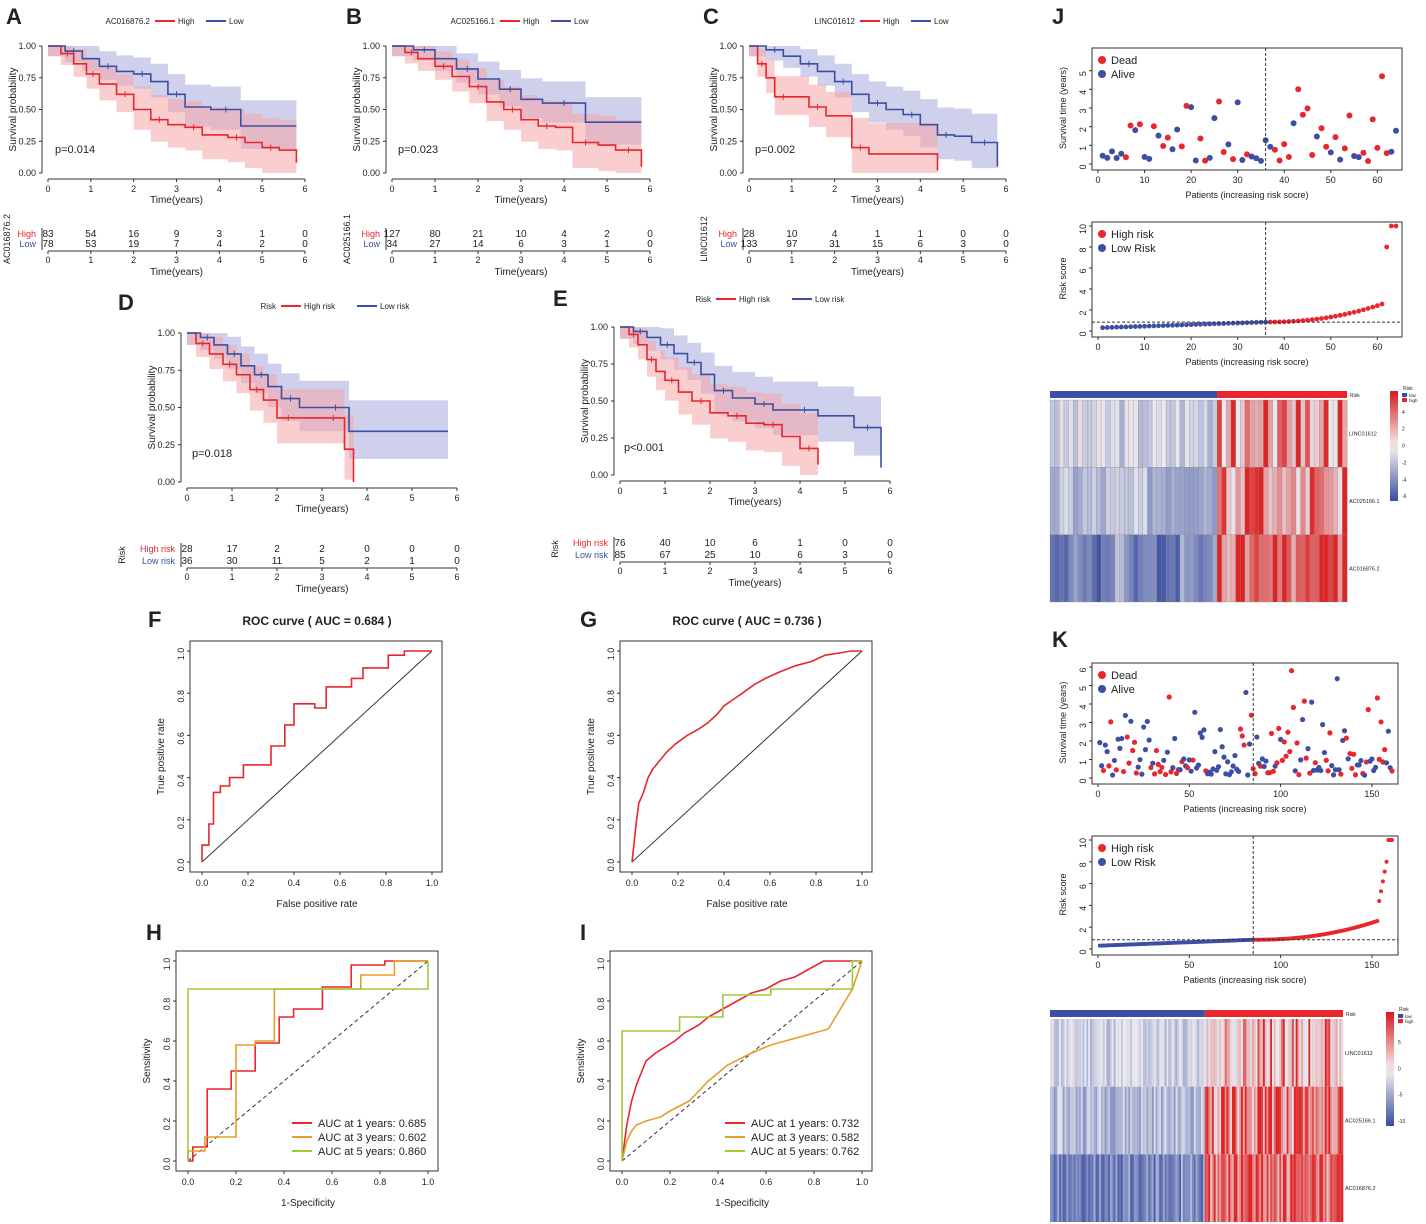  I want to click on heat-legend-high: high, so click(1413, 400).